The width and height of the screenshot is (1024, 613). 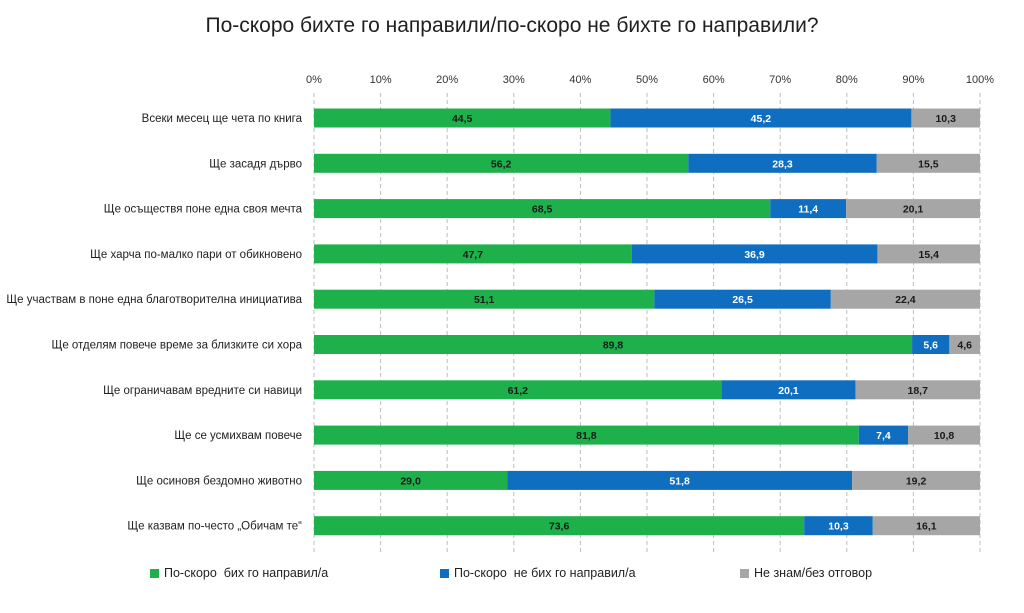 What do you see at coordinates (246, 573) in the screenshot?
I see `legend-label: По-скоро бих го направил/а` at bounding box center [246, 573].